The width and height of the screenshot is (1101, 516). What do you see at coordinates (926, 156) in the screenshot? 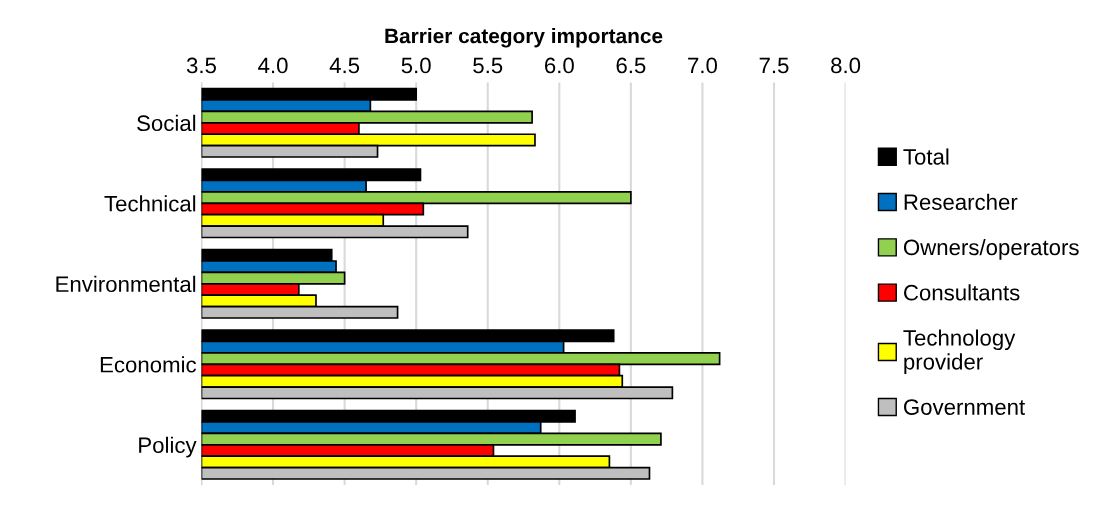
I see `legend-label: Total` at bounding box center [926, 156].